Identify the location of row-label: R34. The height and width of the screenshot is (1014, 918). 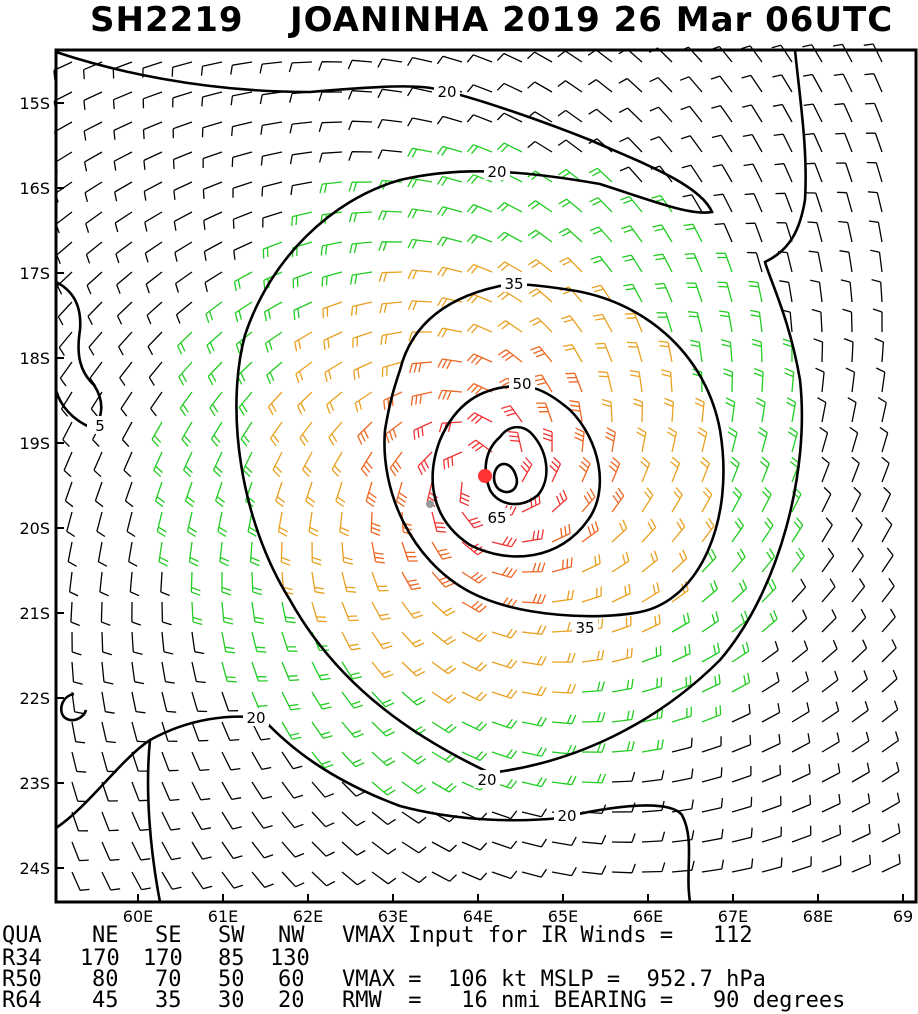
(22, 958).